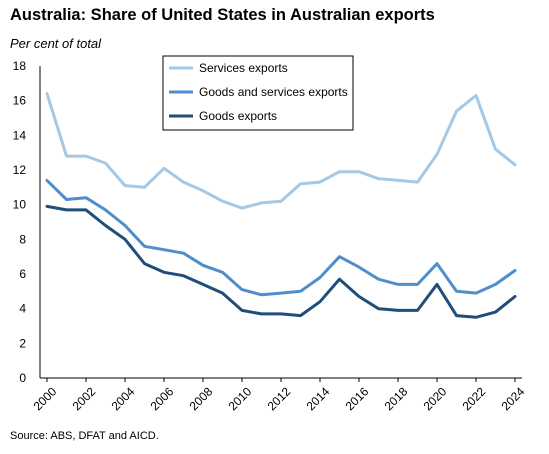 The height and width of the screenshot is (454, 549). Describe the element at coordinates (20, 170) in the screenshot. I see `y-tick-label: 12` at that location.